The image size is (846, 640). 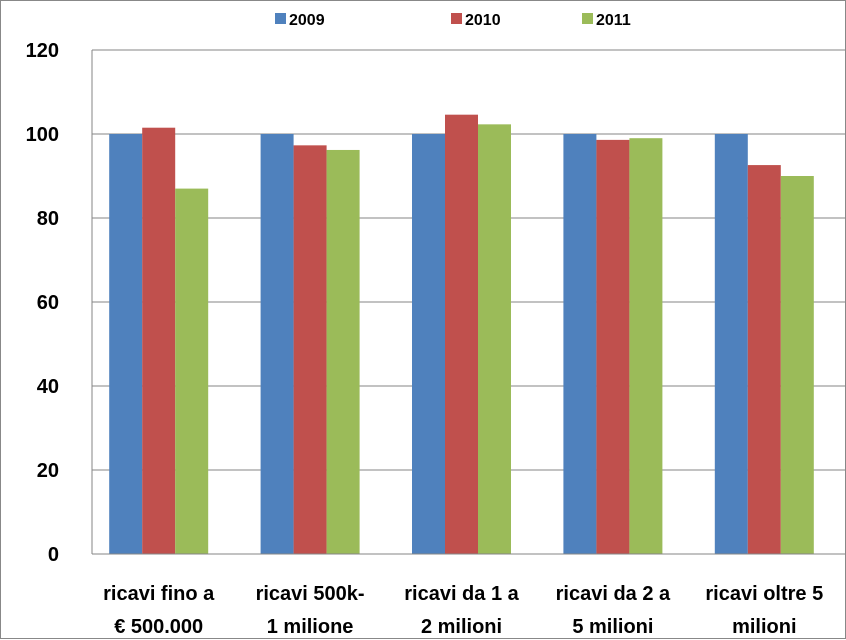 I want to click on x-category-label: ricavi 500k-, so click(x=310, y=594).